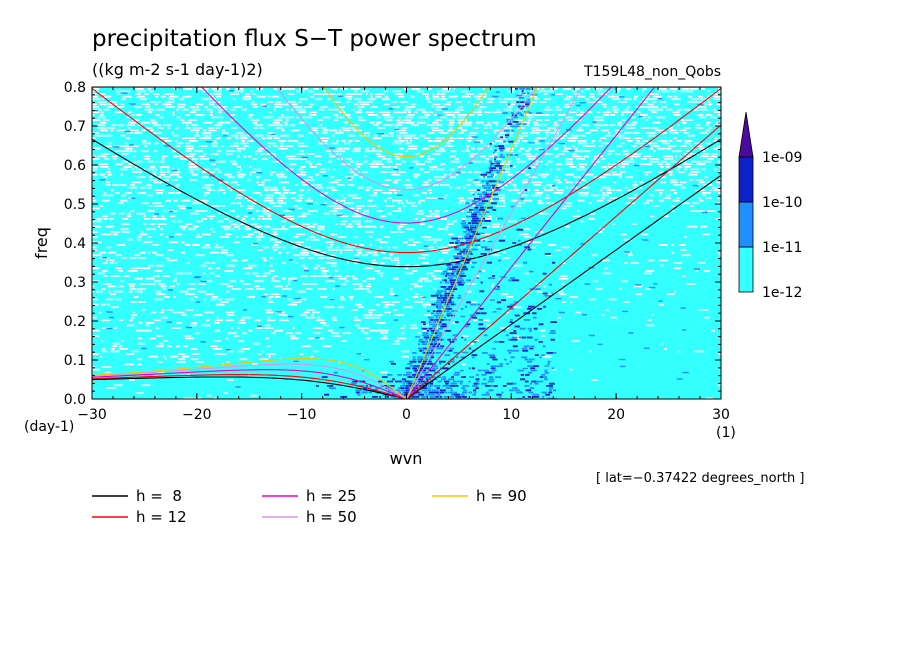 Image resolution: width=904 pixels, height=654 pixels. Describe the element at coordinates (75, 88) in the screenshot. I see `y-tick-label: 0.8` at that location.